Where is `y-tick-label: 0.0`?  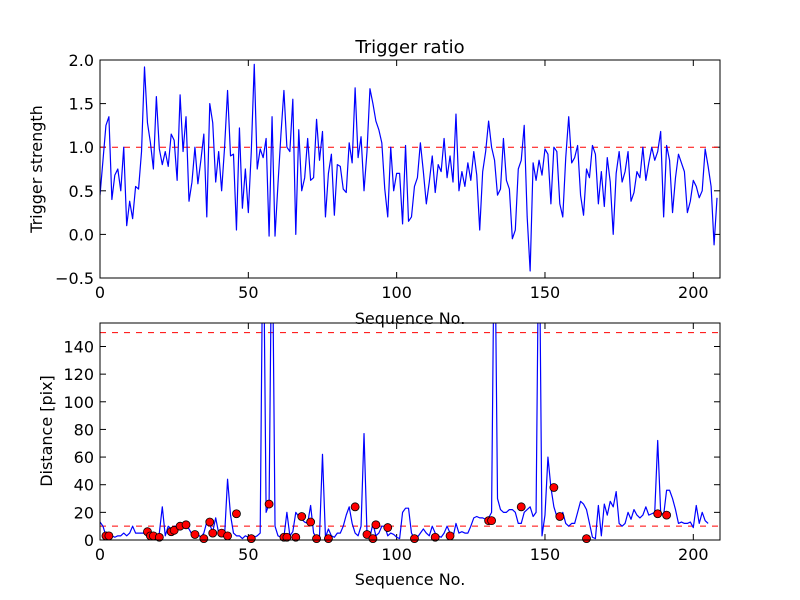
y-tick-label: 0.0 is located at coordinates (81, 234).